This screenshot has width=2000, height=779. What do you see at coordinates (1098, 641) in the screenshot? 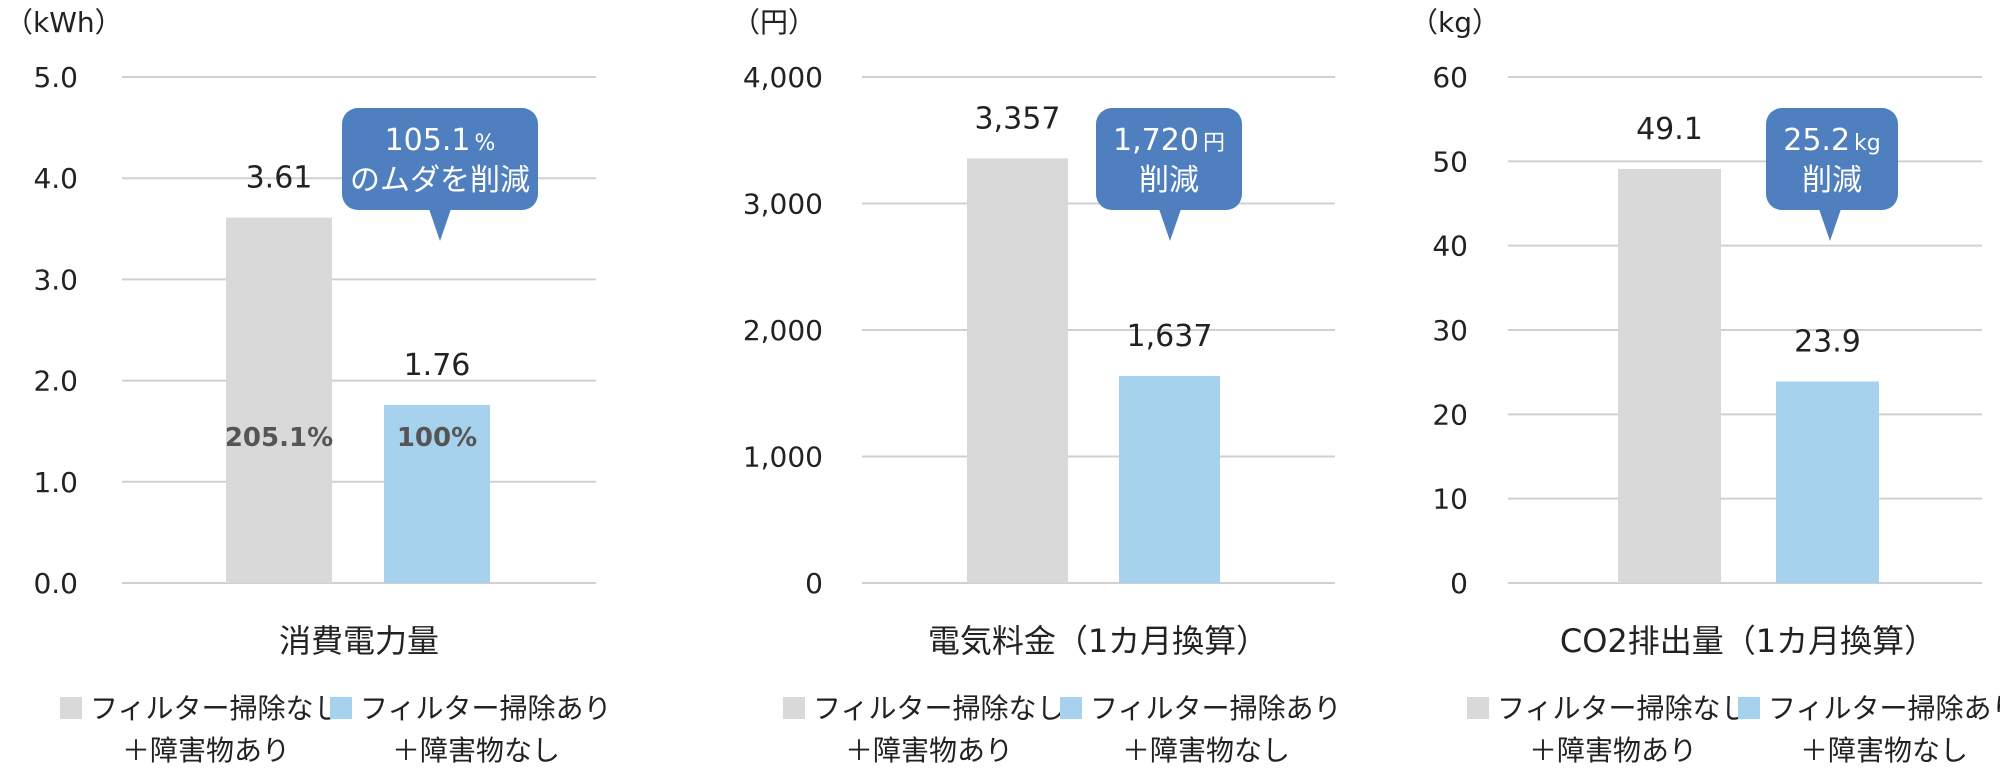
I see `x-axis-title: 電気料金（1カ月換算）` at bounding box center [1098, 641].